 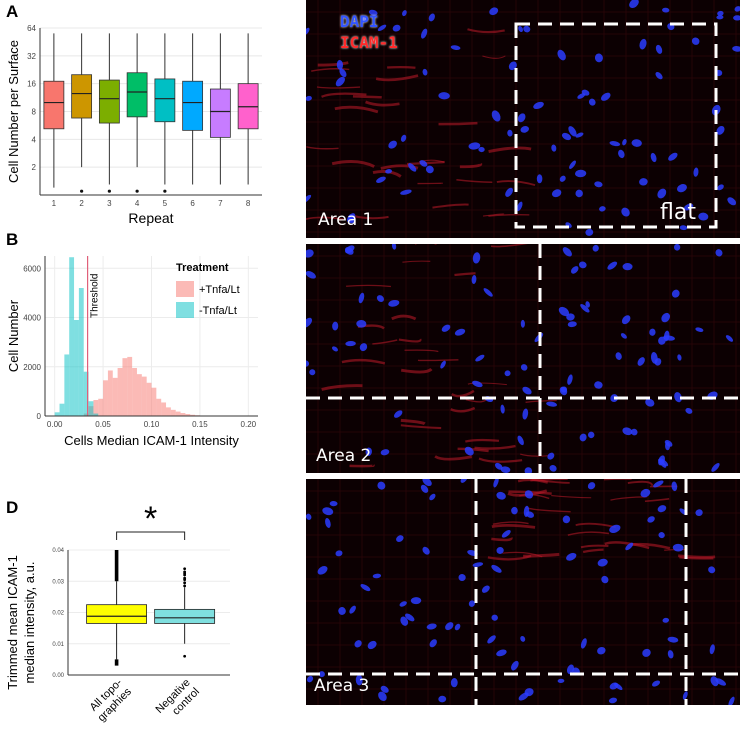 I want to click on significance-bracket, so click(x=151, y=535).